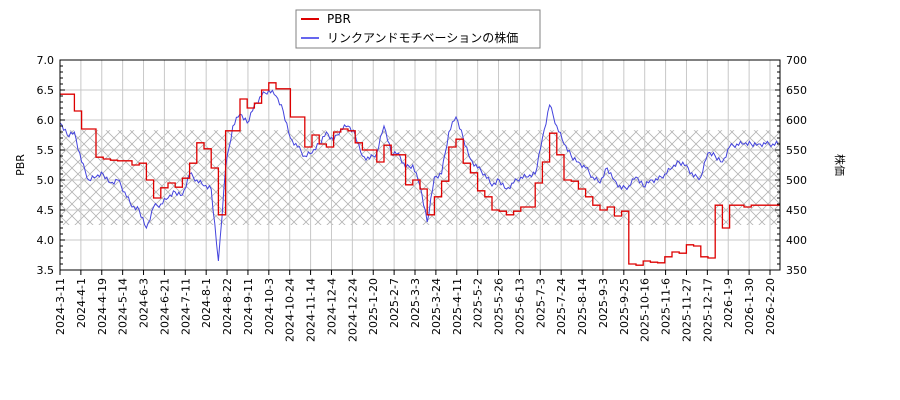 This screenshot has height=400, width=900. I want to click on x-tick-label: 2025-10-16, so click(645, 310).